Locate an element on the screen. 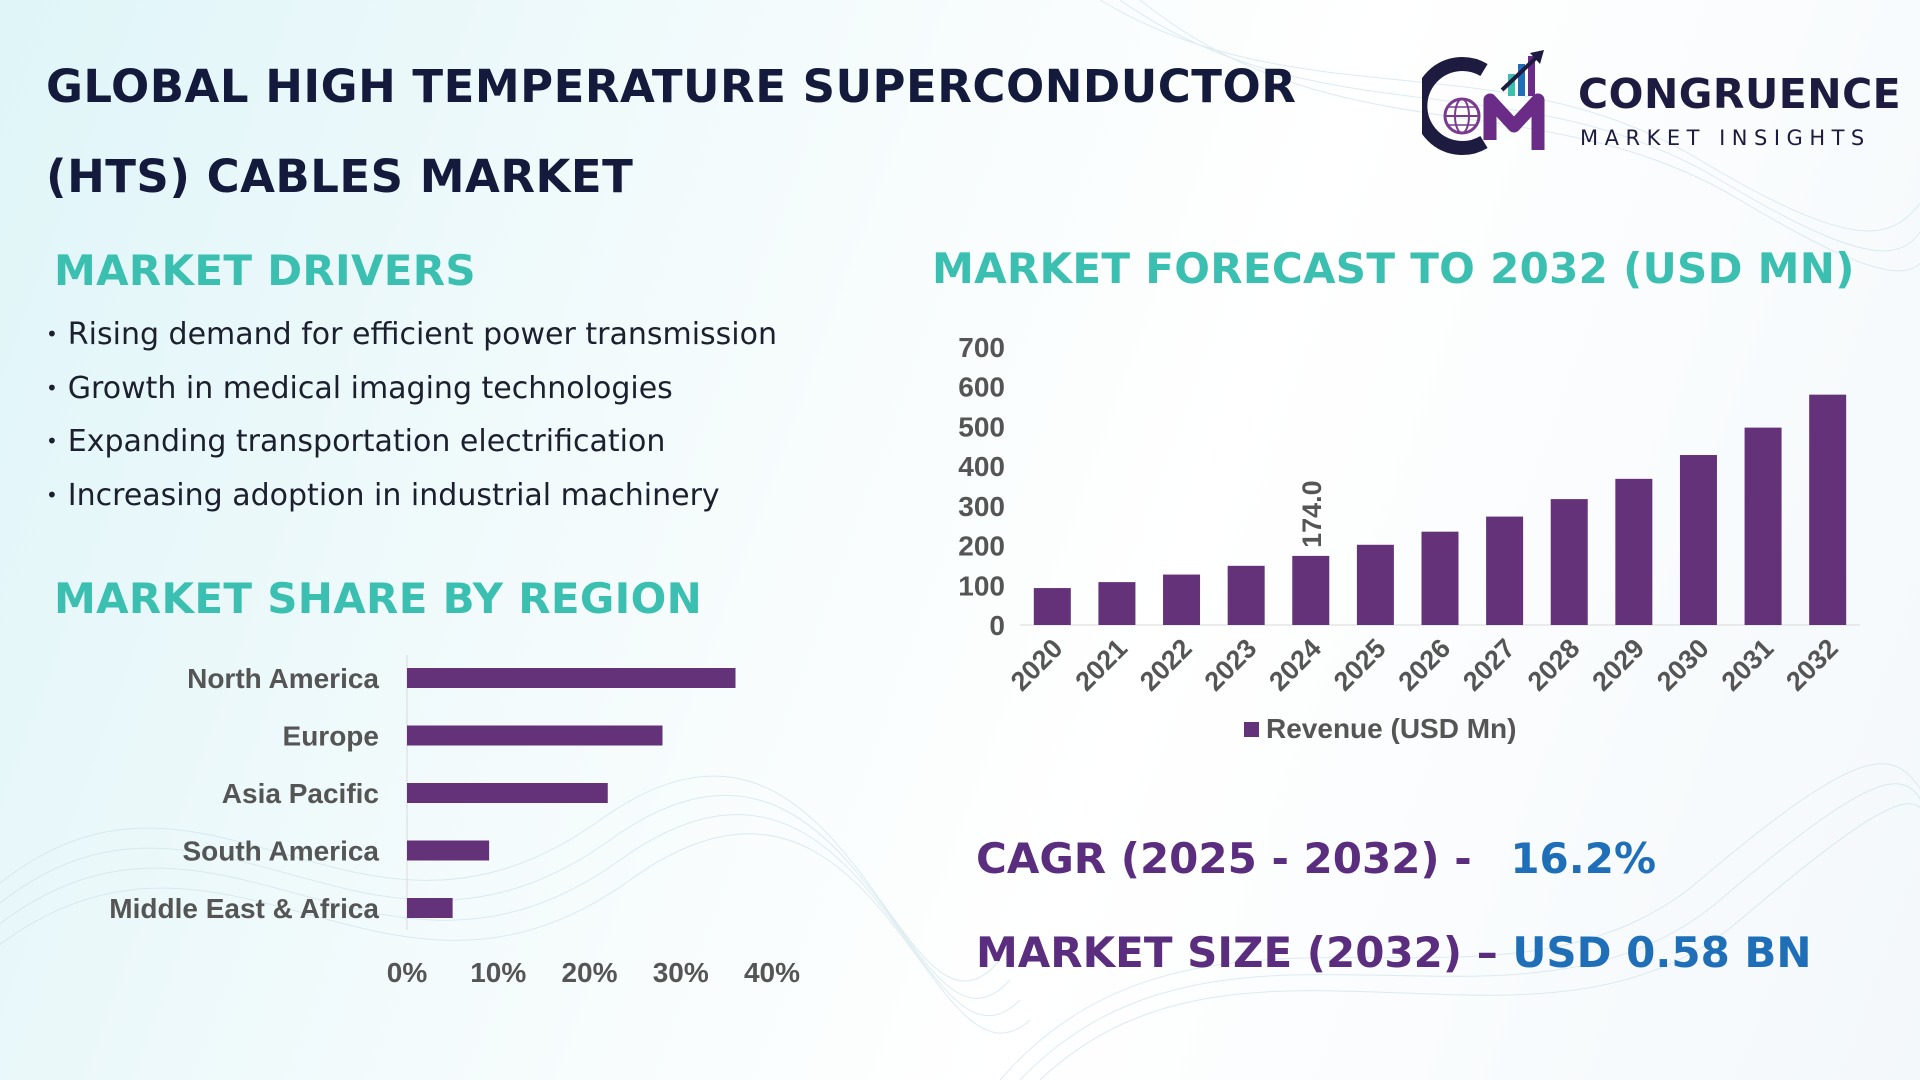 This screenshot has height=1080, width=1920. forecast-x-tick-label: 2021 is located at coordinates (1101, 665).